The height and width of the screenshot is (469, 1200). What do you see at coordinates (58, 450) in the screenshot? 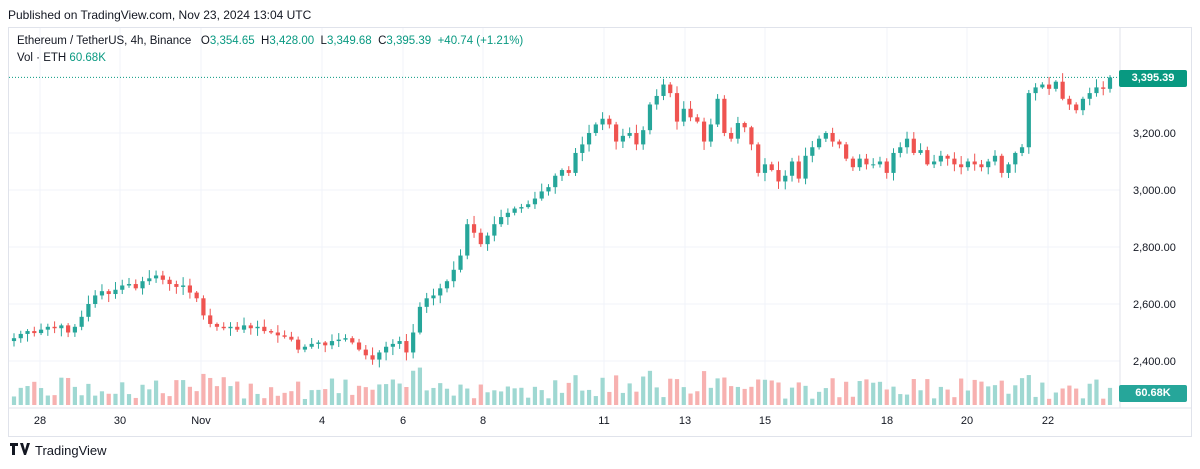
I see `tradingview-footer: TradingView` at bounding box center [58, 450].